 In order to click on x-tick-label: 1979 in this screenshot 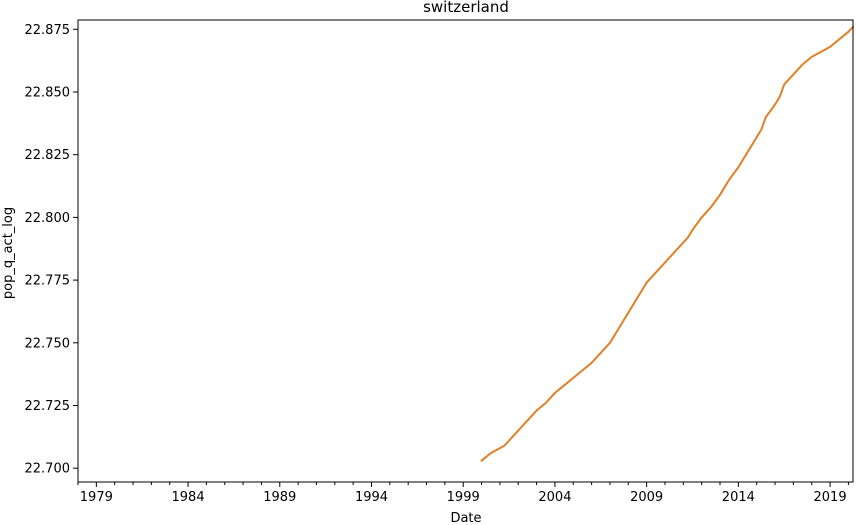, I will do `click(96, 497)`.